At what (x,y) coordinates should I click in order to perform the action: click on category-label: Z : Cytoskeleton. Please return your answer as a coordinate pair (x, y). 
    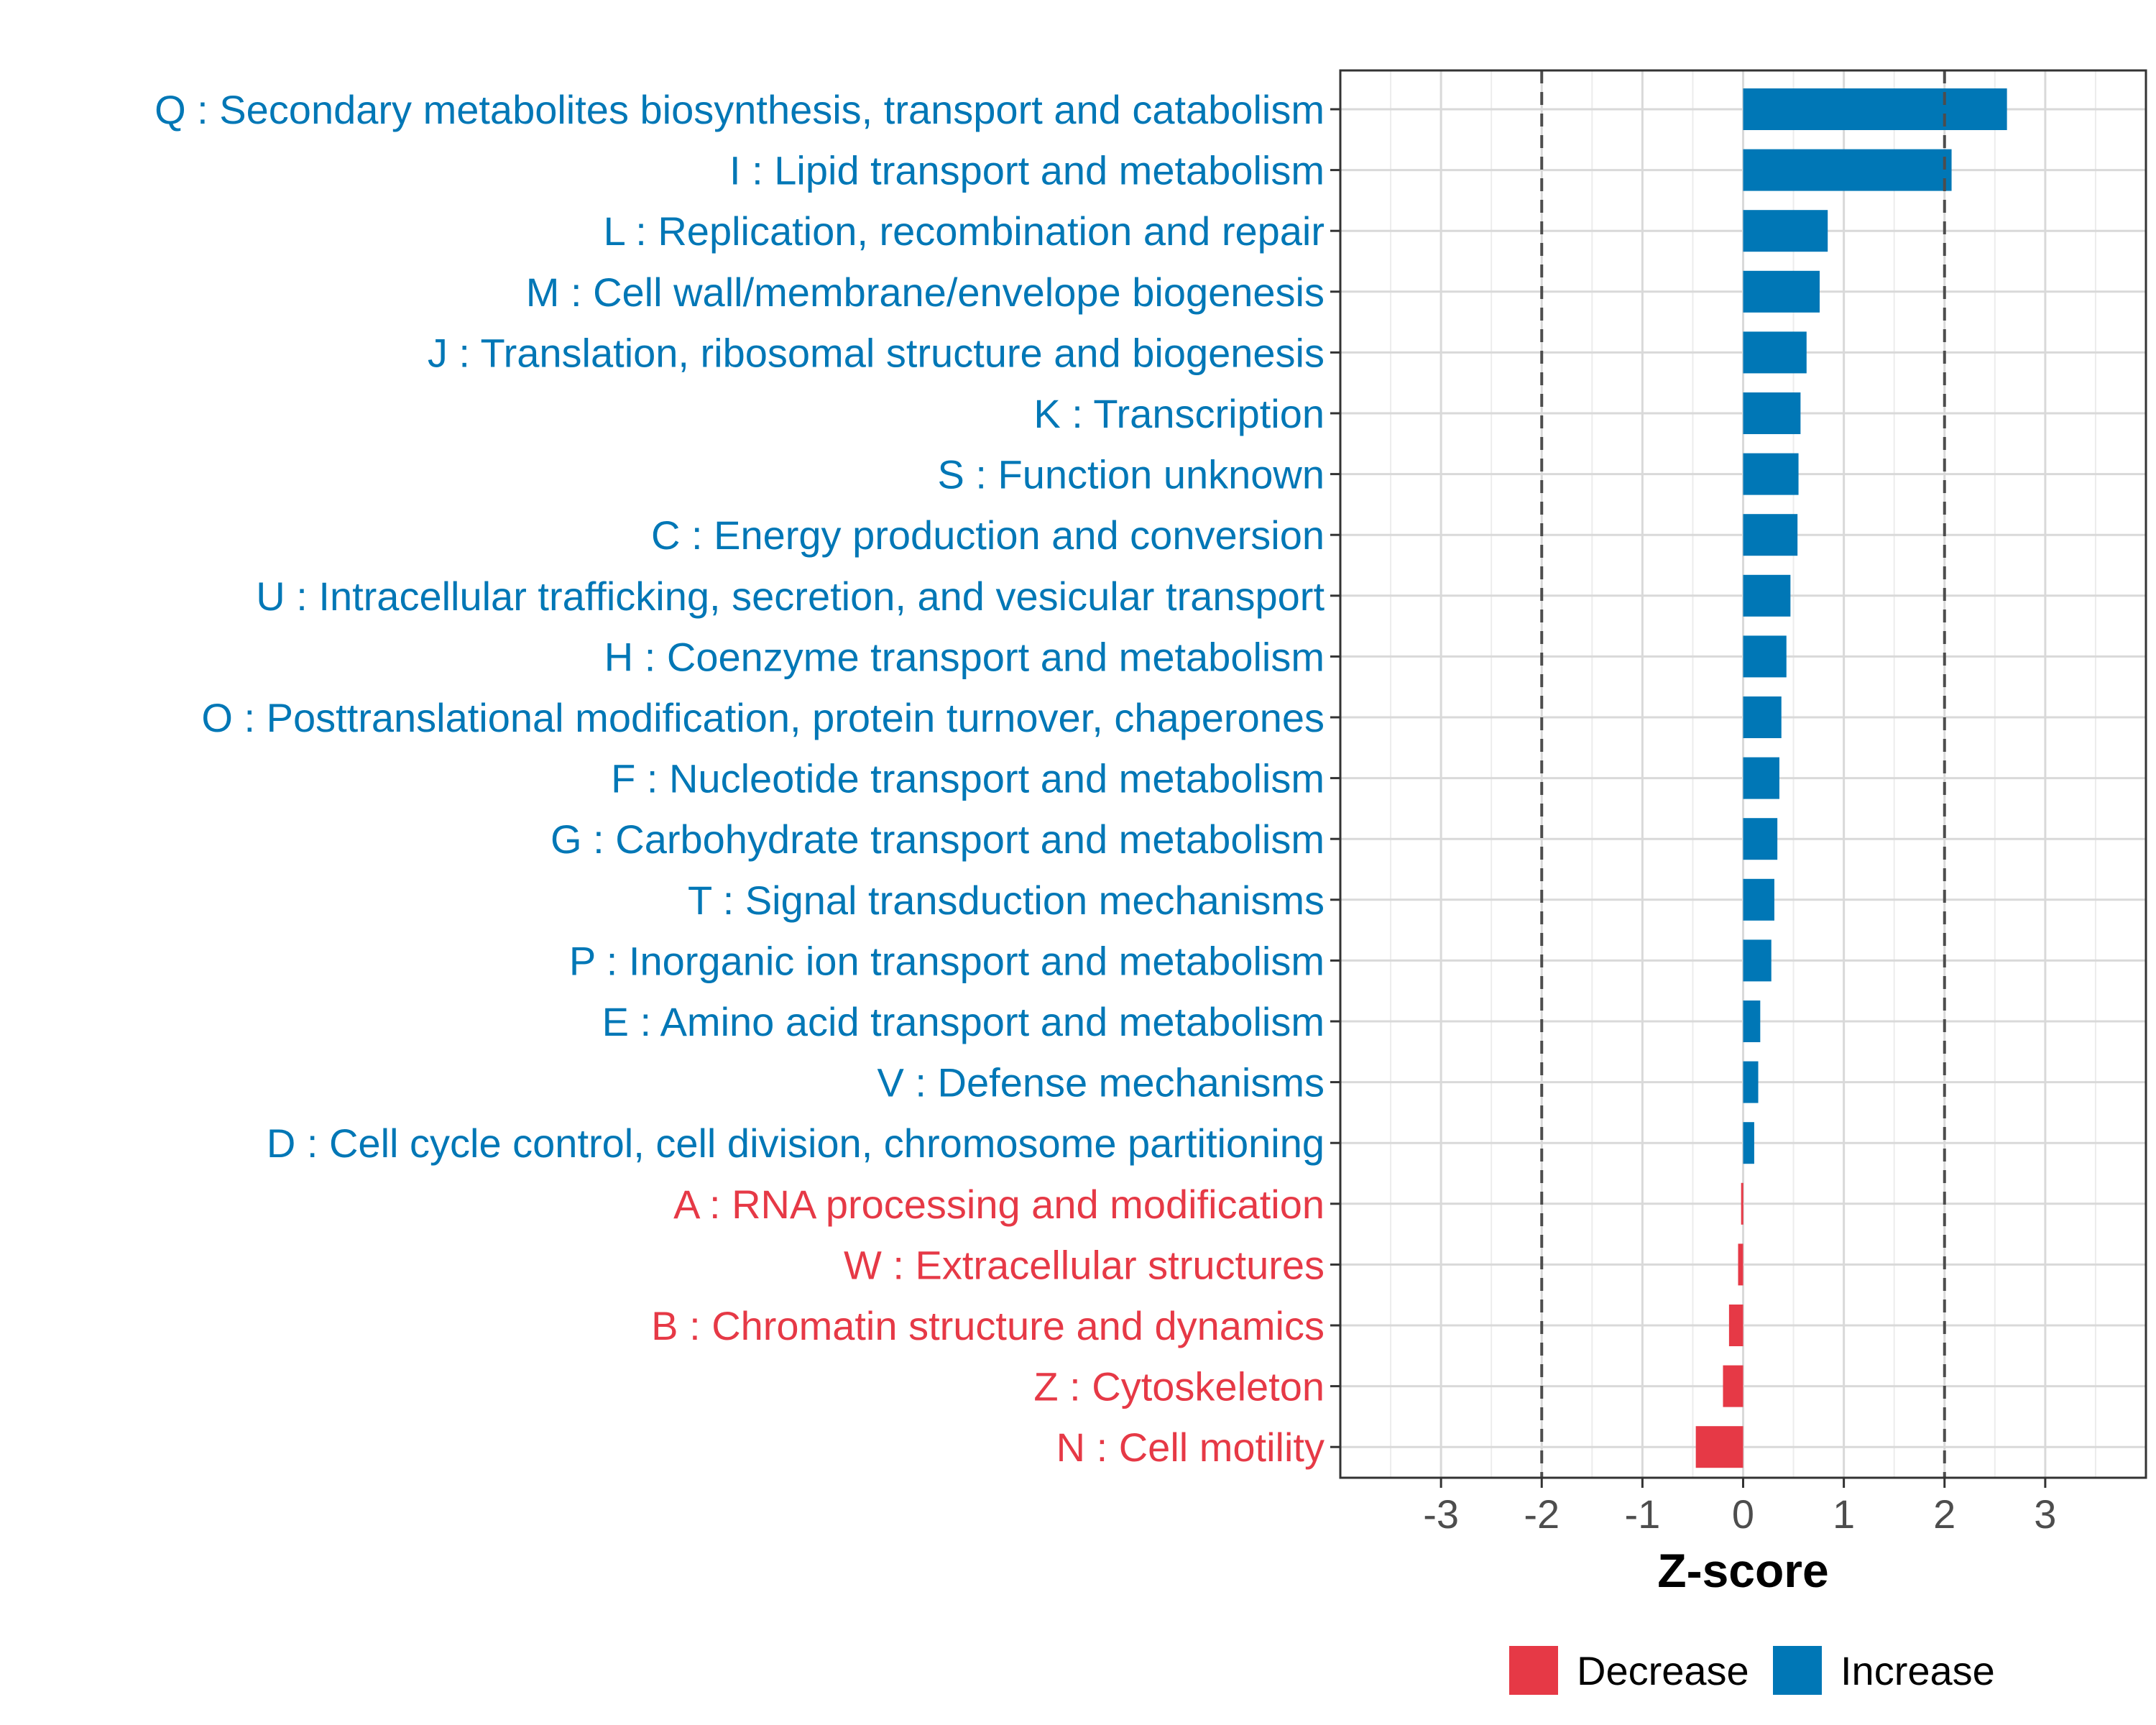
    Looking at the image, I should click on (1179, 1386).